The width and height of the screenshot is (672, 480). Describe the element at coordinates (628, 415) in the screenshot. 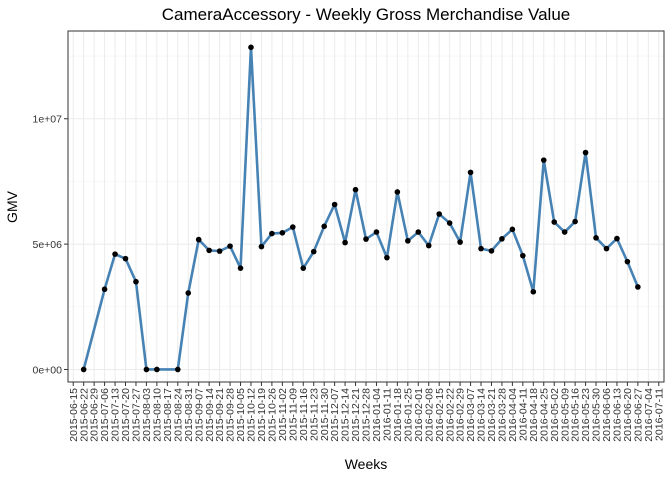

I see `x-tick-label-53: 2016-06-20` at that location.